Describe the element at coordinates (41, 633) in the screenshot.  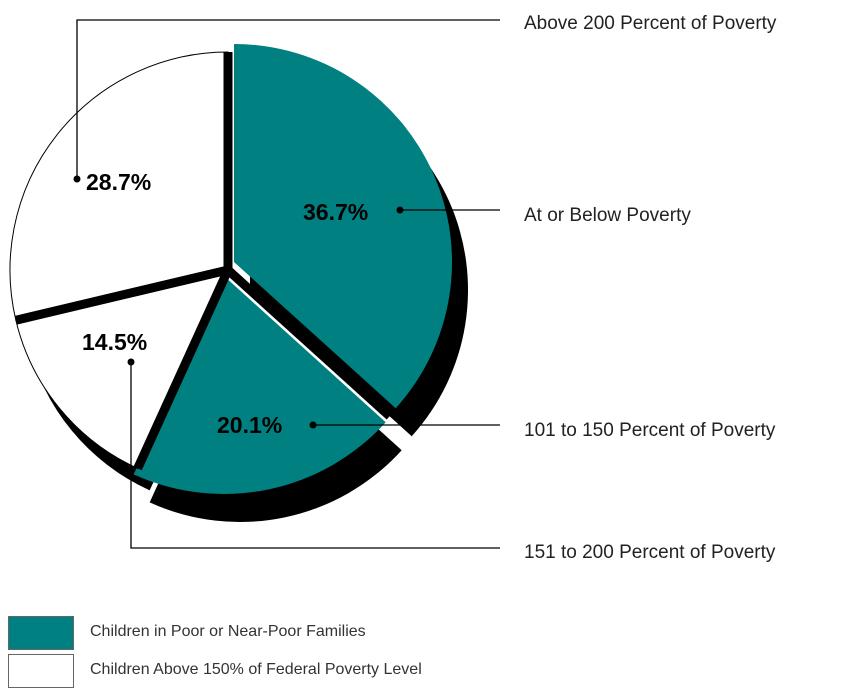
I see `legend-swatch-teal` at that location.